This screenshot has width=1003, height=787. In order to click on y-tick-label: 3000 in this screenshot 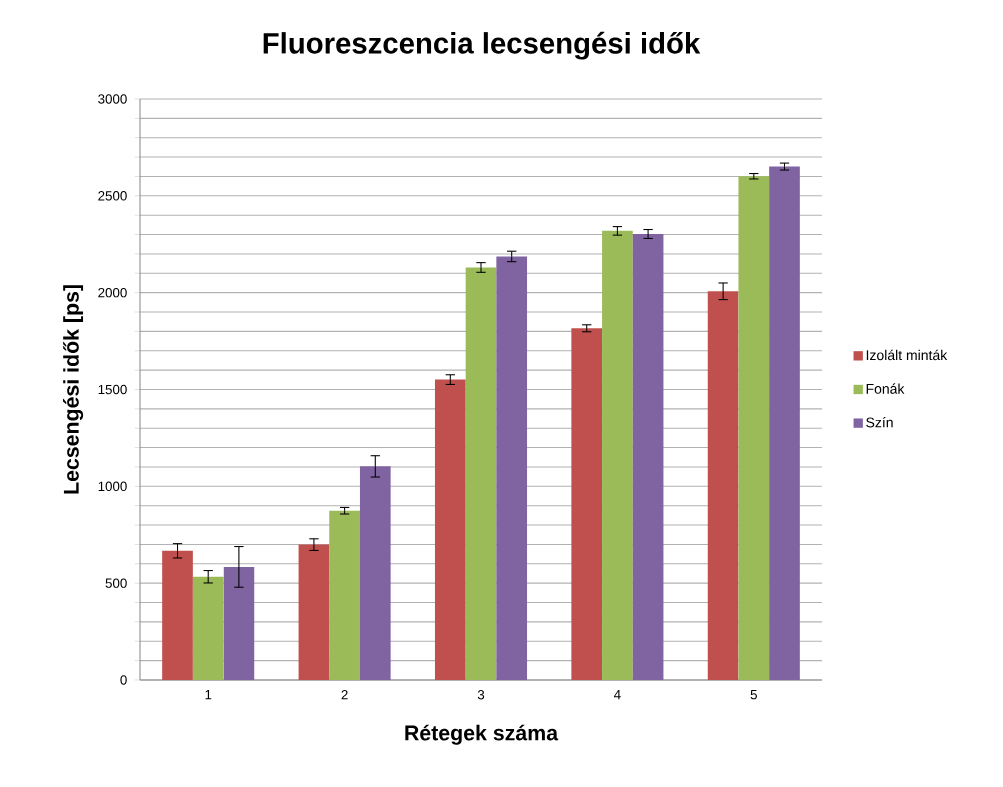, I will do `click(112, 99)`.